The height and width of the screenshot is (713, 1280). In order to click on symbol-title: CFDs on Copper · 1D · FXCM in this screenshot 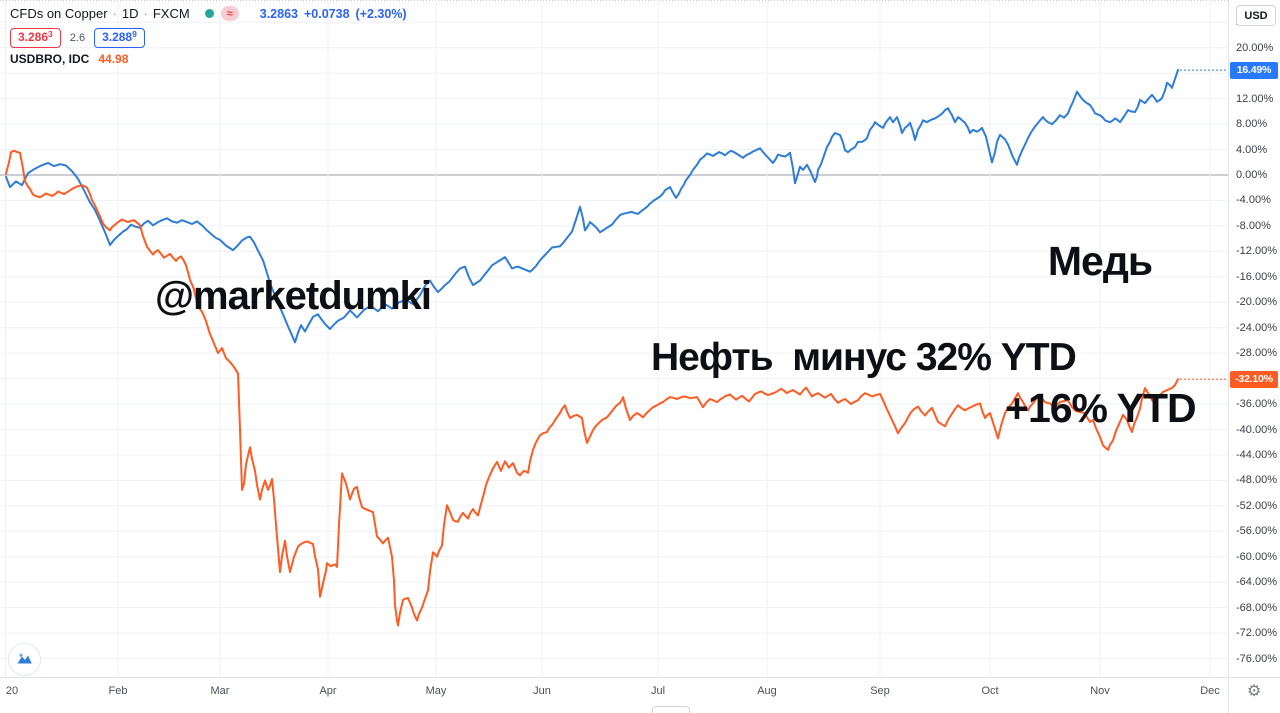, I will do `click(100, 13)`.